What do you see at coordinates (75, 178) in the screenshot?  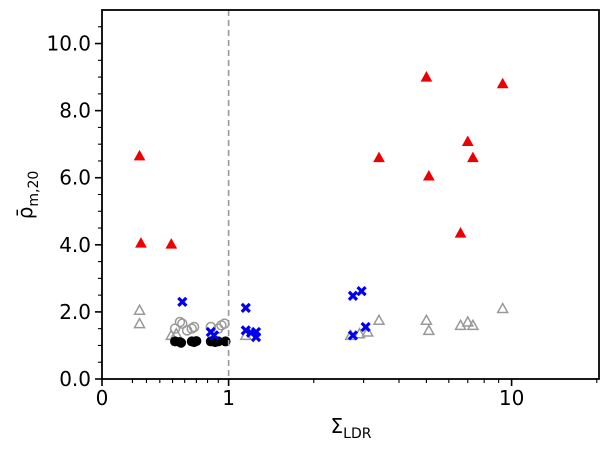 I see `y-tick-label: 6.0` at bounding box center [75, 178].